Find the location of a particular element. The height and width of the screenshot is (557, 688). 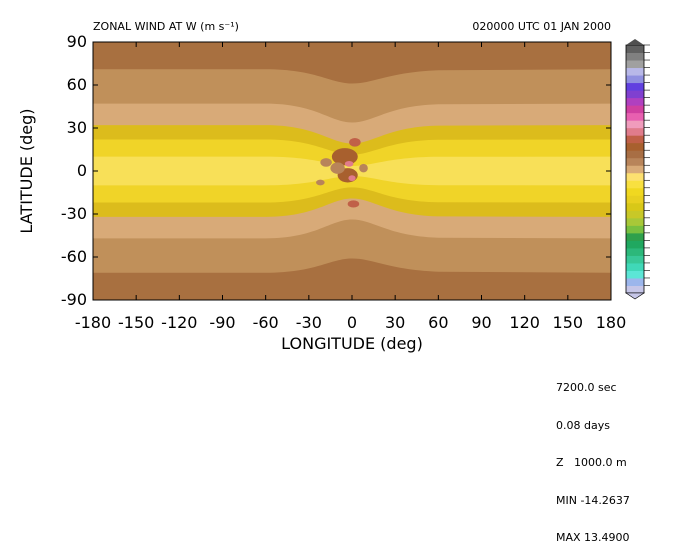

central-feature is located at coordinates (342, 173).